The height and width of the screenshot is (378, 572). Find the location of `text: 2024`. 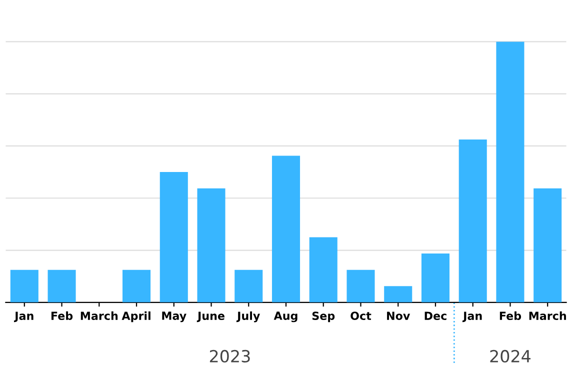

text: 2024 is located at coordinates (510, 356).